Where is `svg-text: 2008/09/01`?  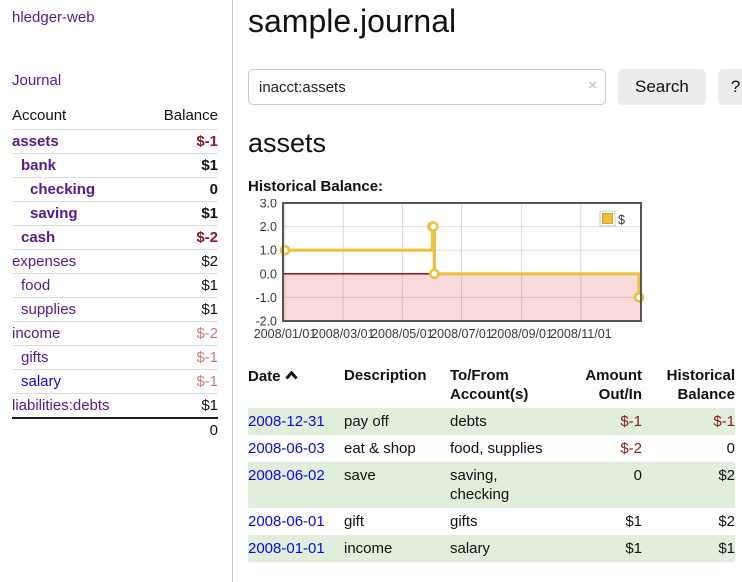 svg-text: 2008/09/01 is located at coordinates (521, 334).